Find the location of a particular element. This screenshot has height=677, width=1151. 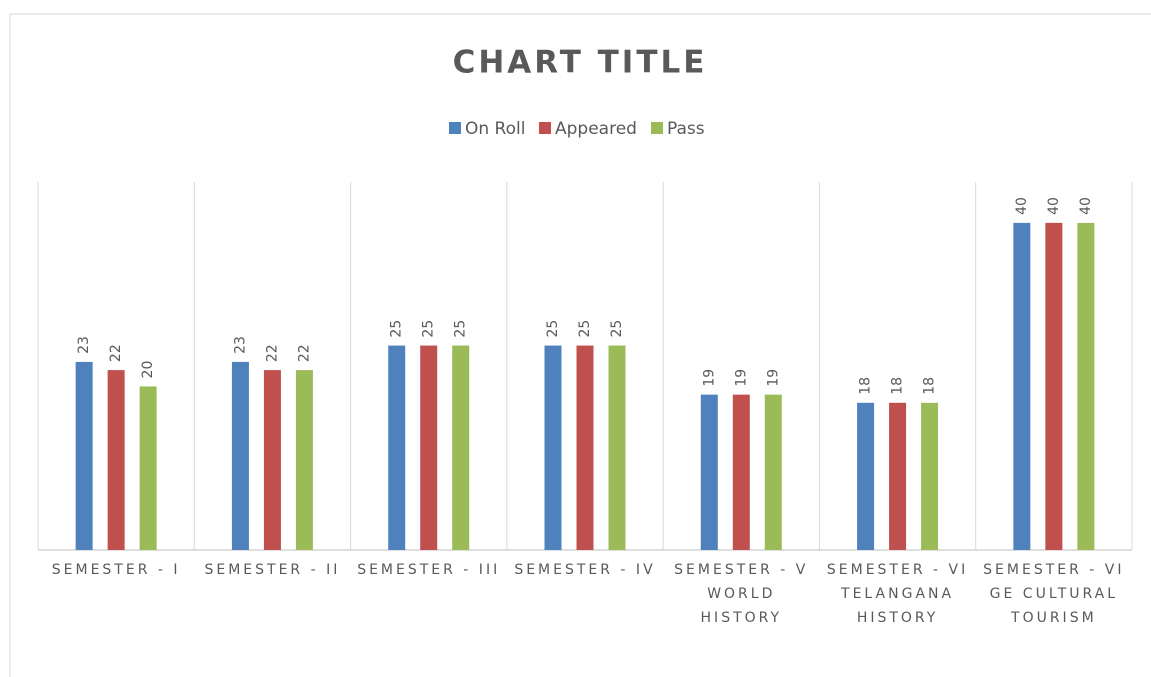

legend-label: Pass is located at coordinates (686, 129).